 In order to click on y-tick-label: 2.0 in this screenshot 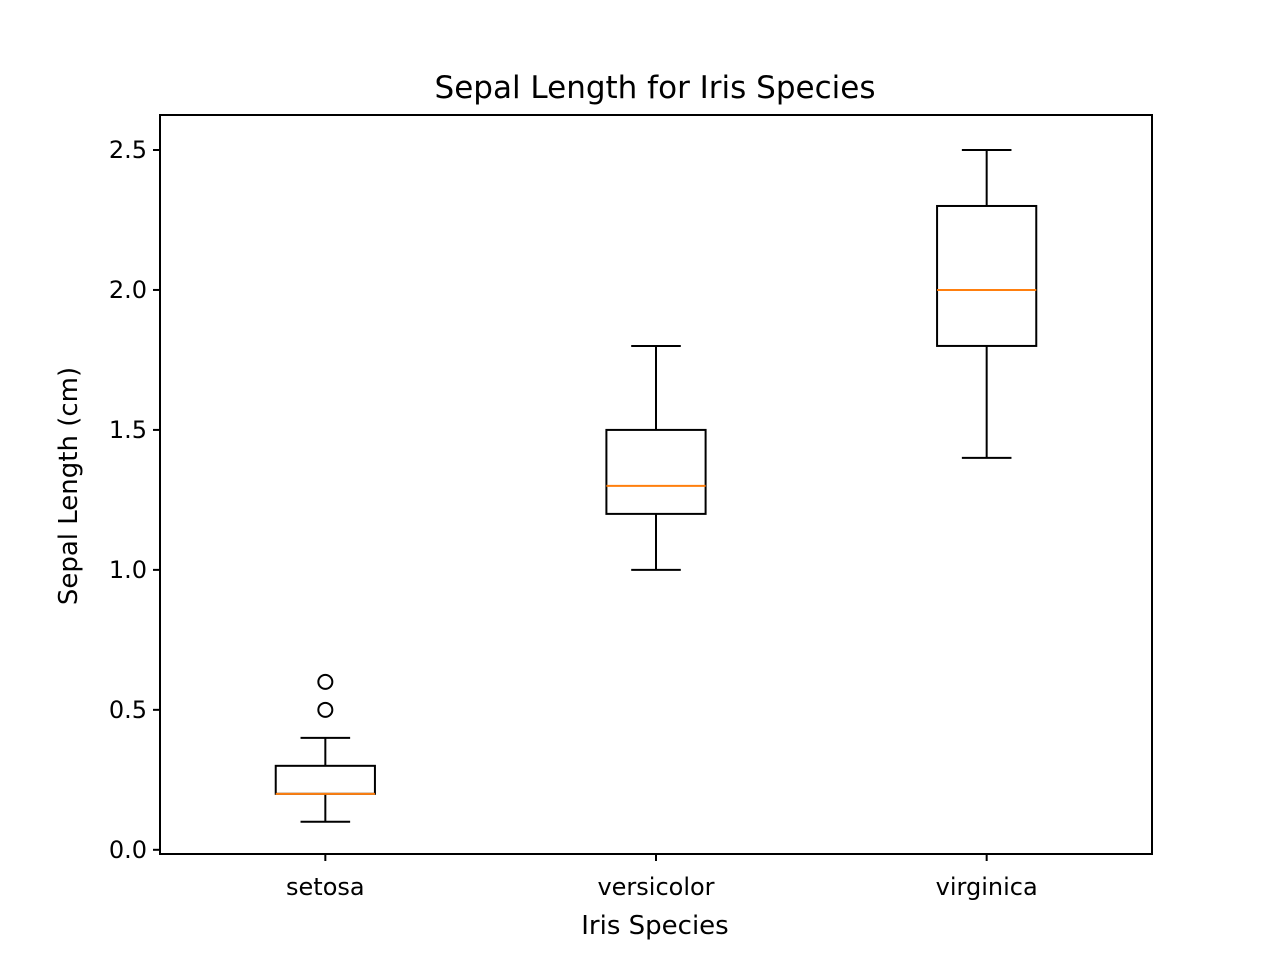, I will do `click(128, 290)`.